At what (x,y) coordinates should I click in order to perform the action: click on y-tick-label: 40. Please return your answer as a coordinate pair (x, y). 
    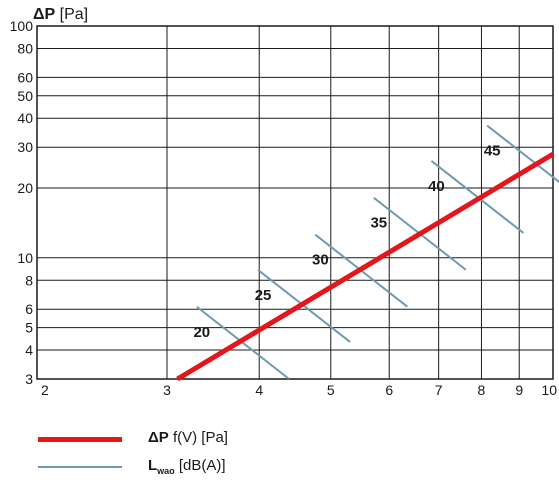
    Looking at the image, I should click on (25, 118).